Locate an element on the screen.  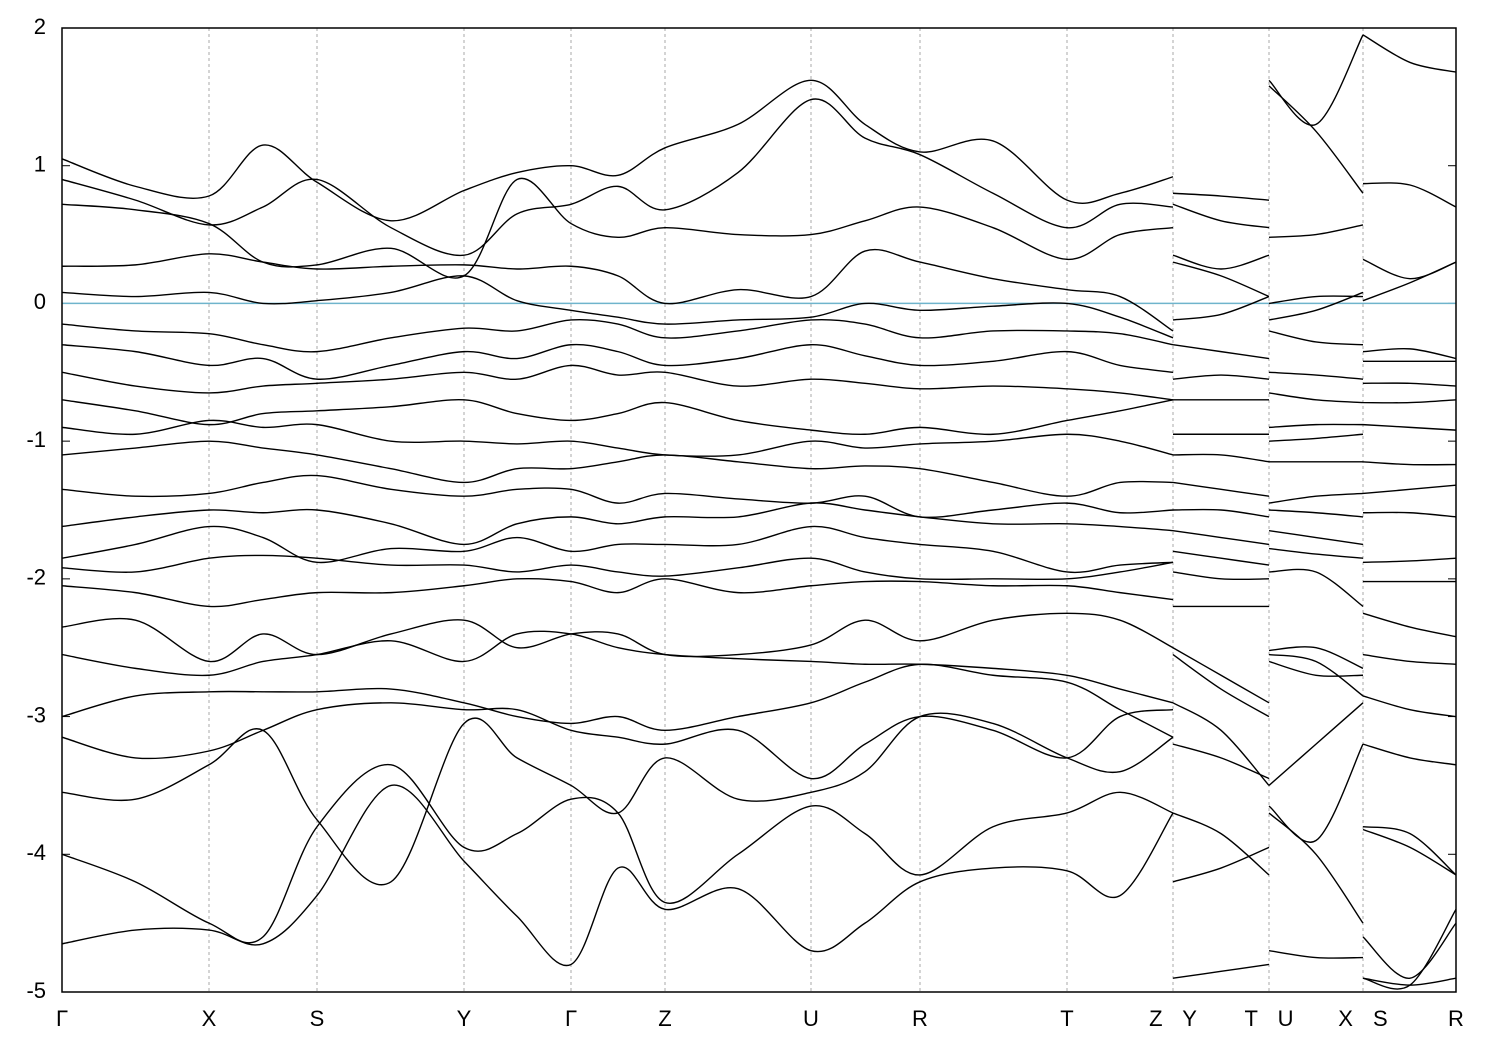
x-tick-label: U is located at coordinates (811, 1018).